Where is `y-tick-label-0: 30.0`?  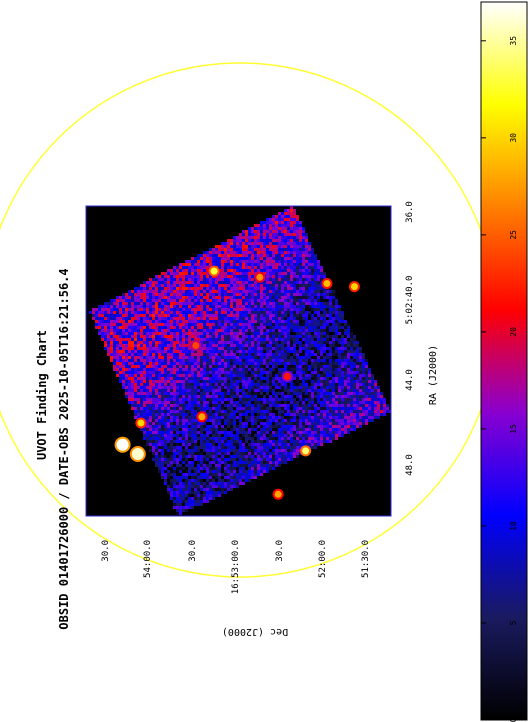 y-tick-label-0: 30.0 is located at coordinates (106, 551).